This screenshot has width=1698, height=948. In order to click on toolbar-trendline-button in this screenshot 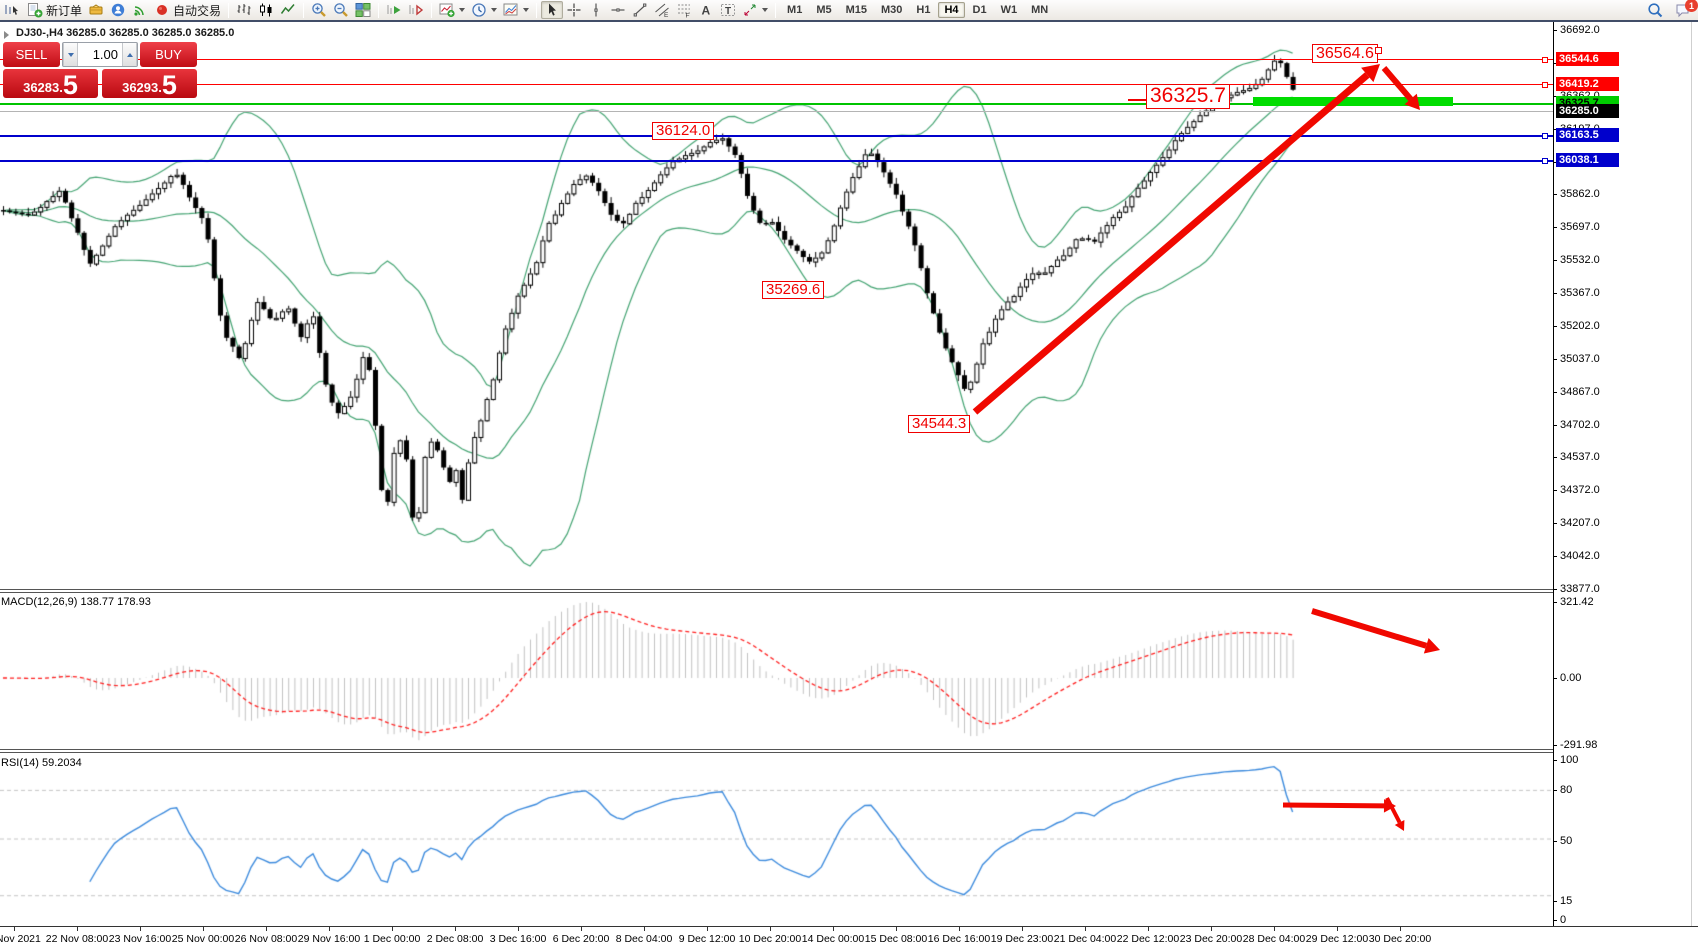, I will do `click(640, 10)`.